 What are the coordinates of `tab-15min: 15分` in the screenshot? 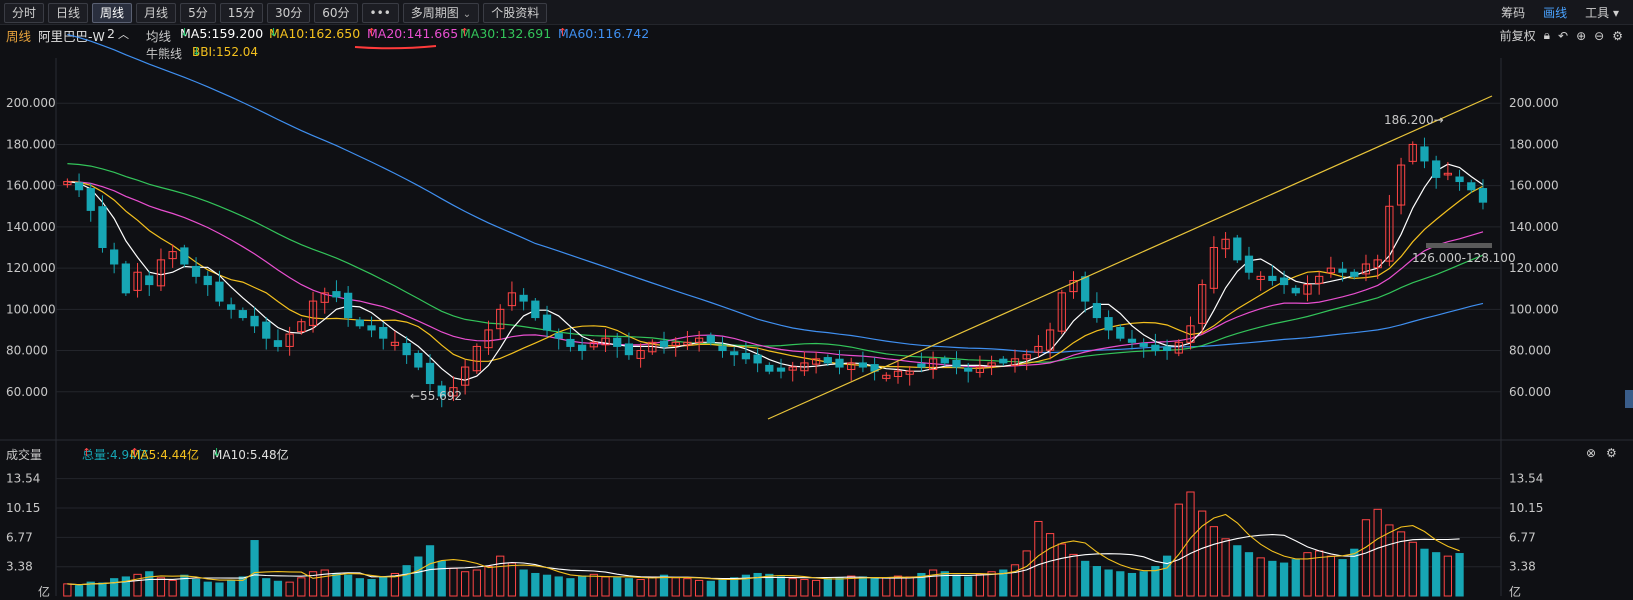 It's located at (241, 13).